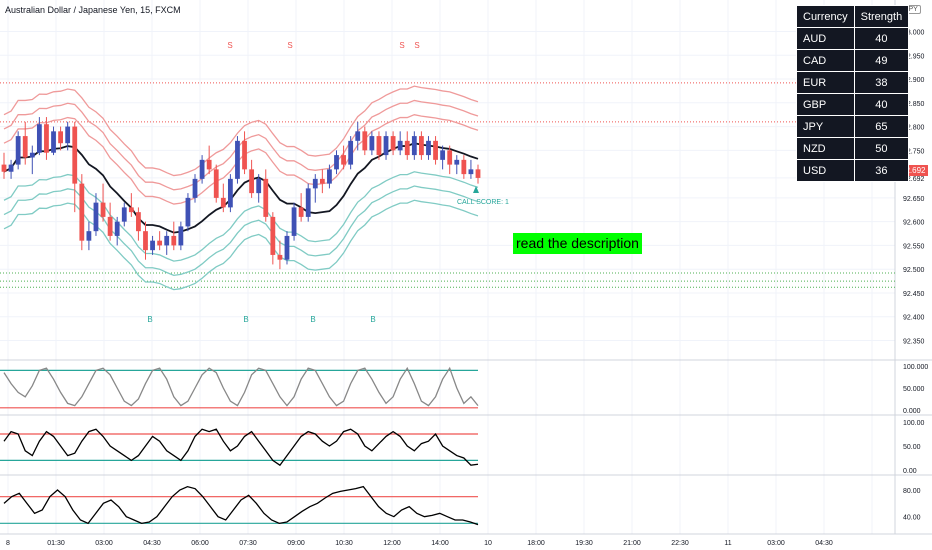  I want to click on time-axis-label: 10:30, so click(344, 543).